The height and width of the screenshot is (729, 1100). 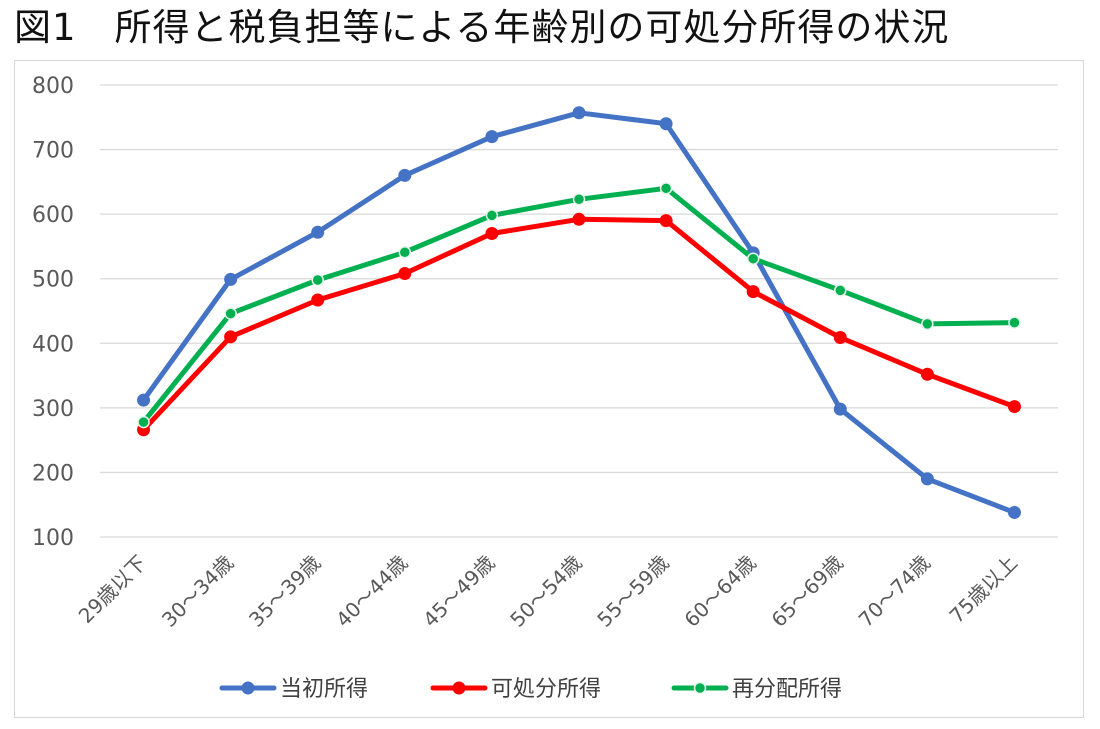 I want to click on legend-item-1: 当初所得, so click(x=293, y=689).